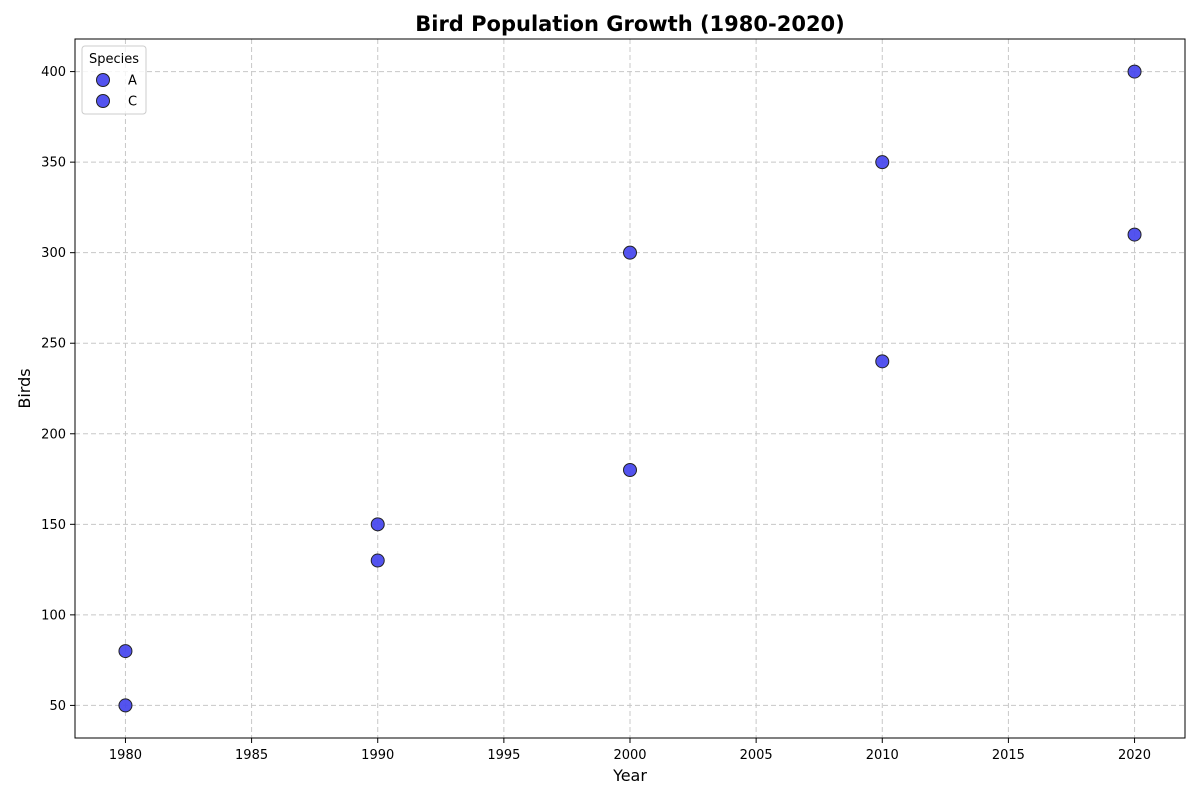 The width and height of the screenshot is (1200, 805). Describe the element at coordinates (116, 91) in the screenshot. I see `legend-entries: AC` at that location.